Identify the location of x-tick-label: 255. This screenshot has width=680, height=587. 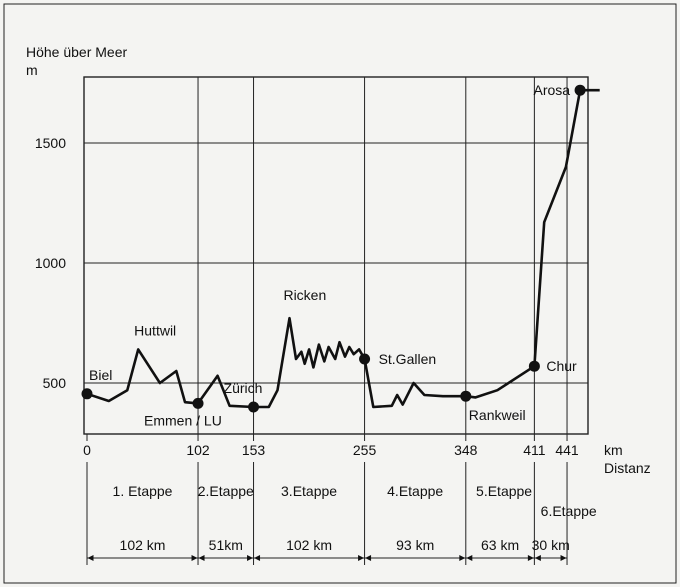
(365, 450).